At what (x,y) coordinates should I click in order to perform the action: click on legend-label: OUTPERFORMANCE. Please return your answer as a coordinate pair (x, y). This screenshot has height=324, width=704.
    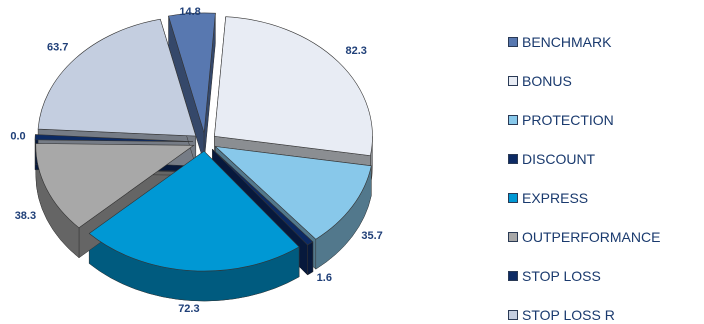
    Looking at the image, I should click on (591, 236).